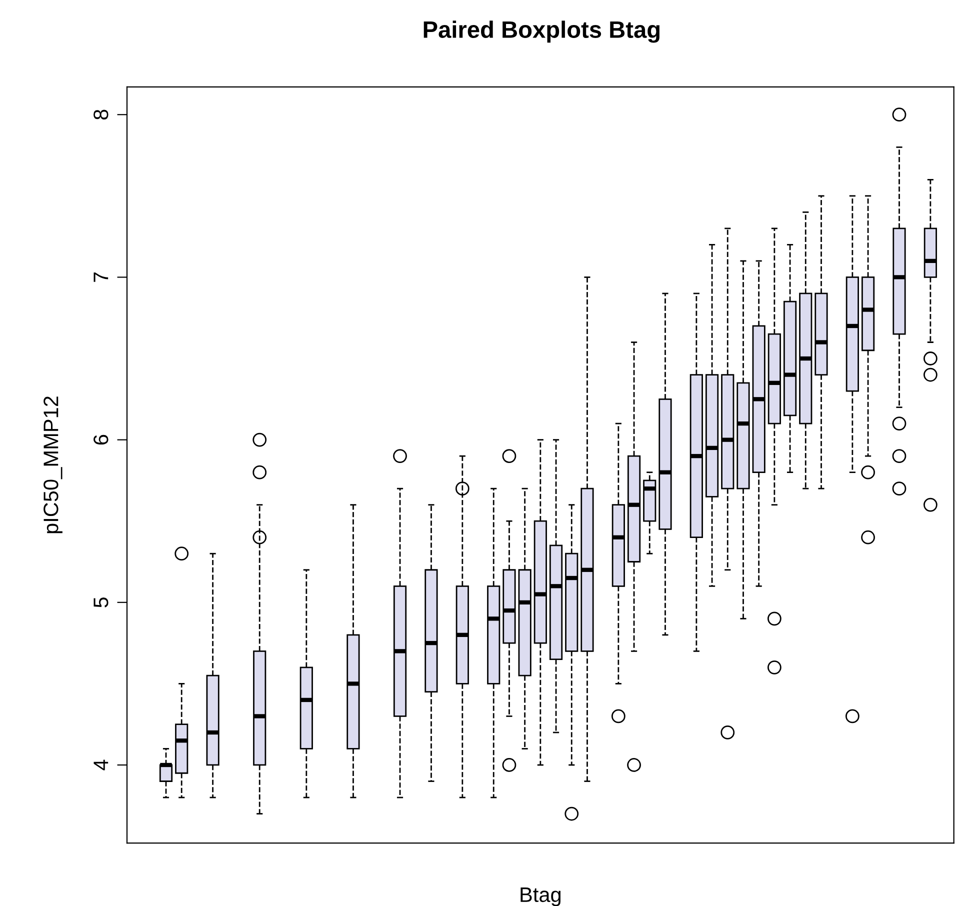  I want to click on y-tick-label: 5, so click(101, 602).